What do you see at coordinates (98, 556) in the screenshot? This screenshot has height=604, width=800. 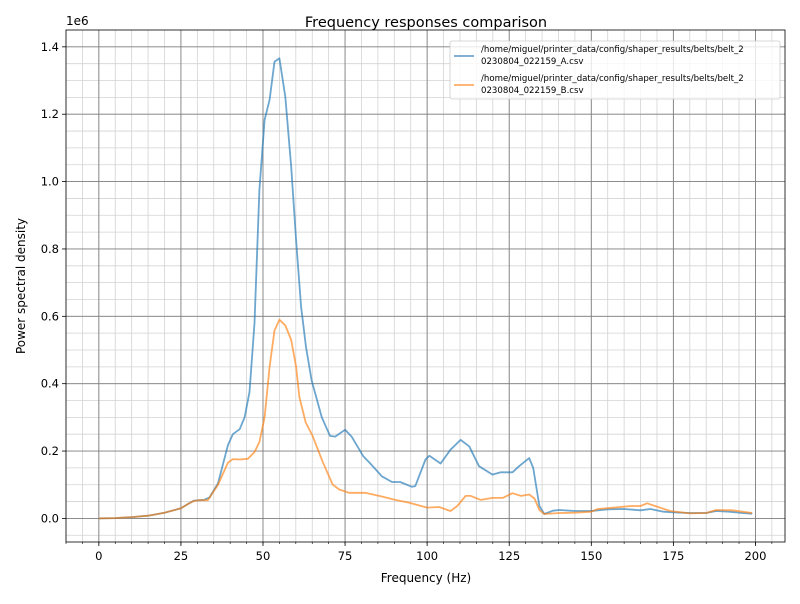 I see `x-tick-label: 0` at bounding box center [98, 556].